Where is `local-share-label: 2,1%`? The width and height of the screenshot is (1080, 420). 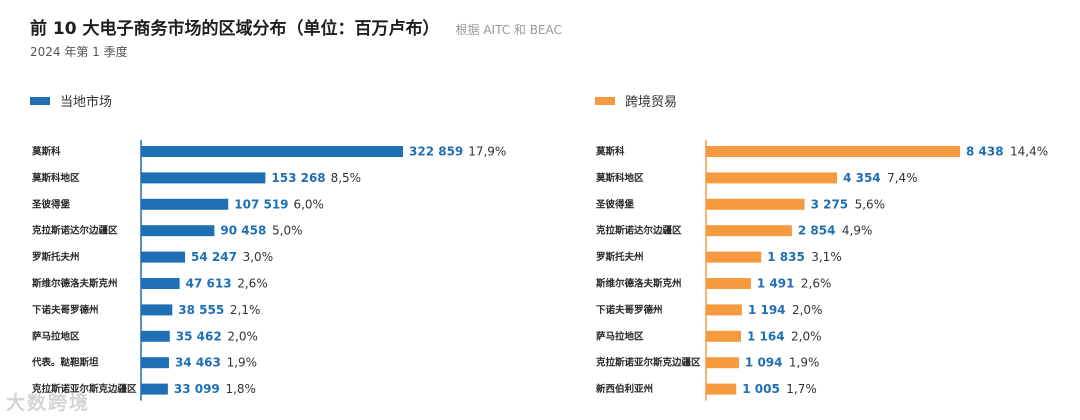
local-share-label: 2,1% is located at coordinates (245, 310).